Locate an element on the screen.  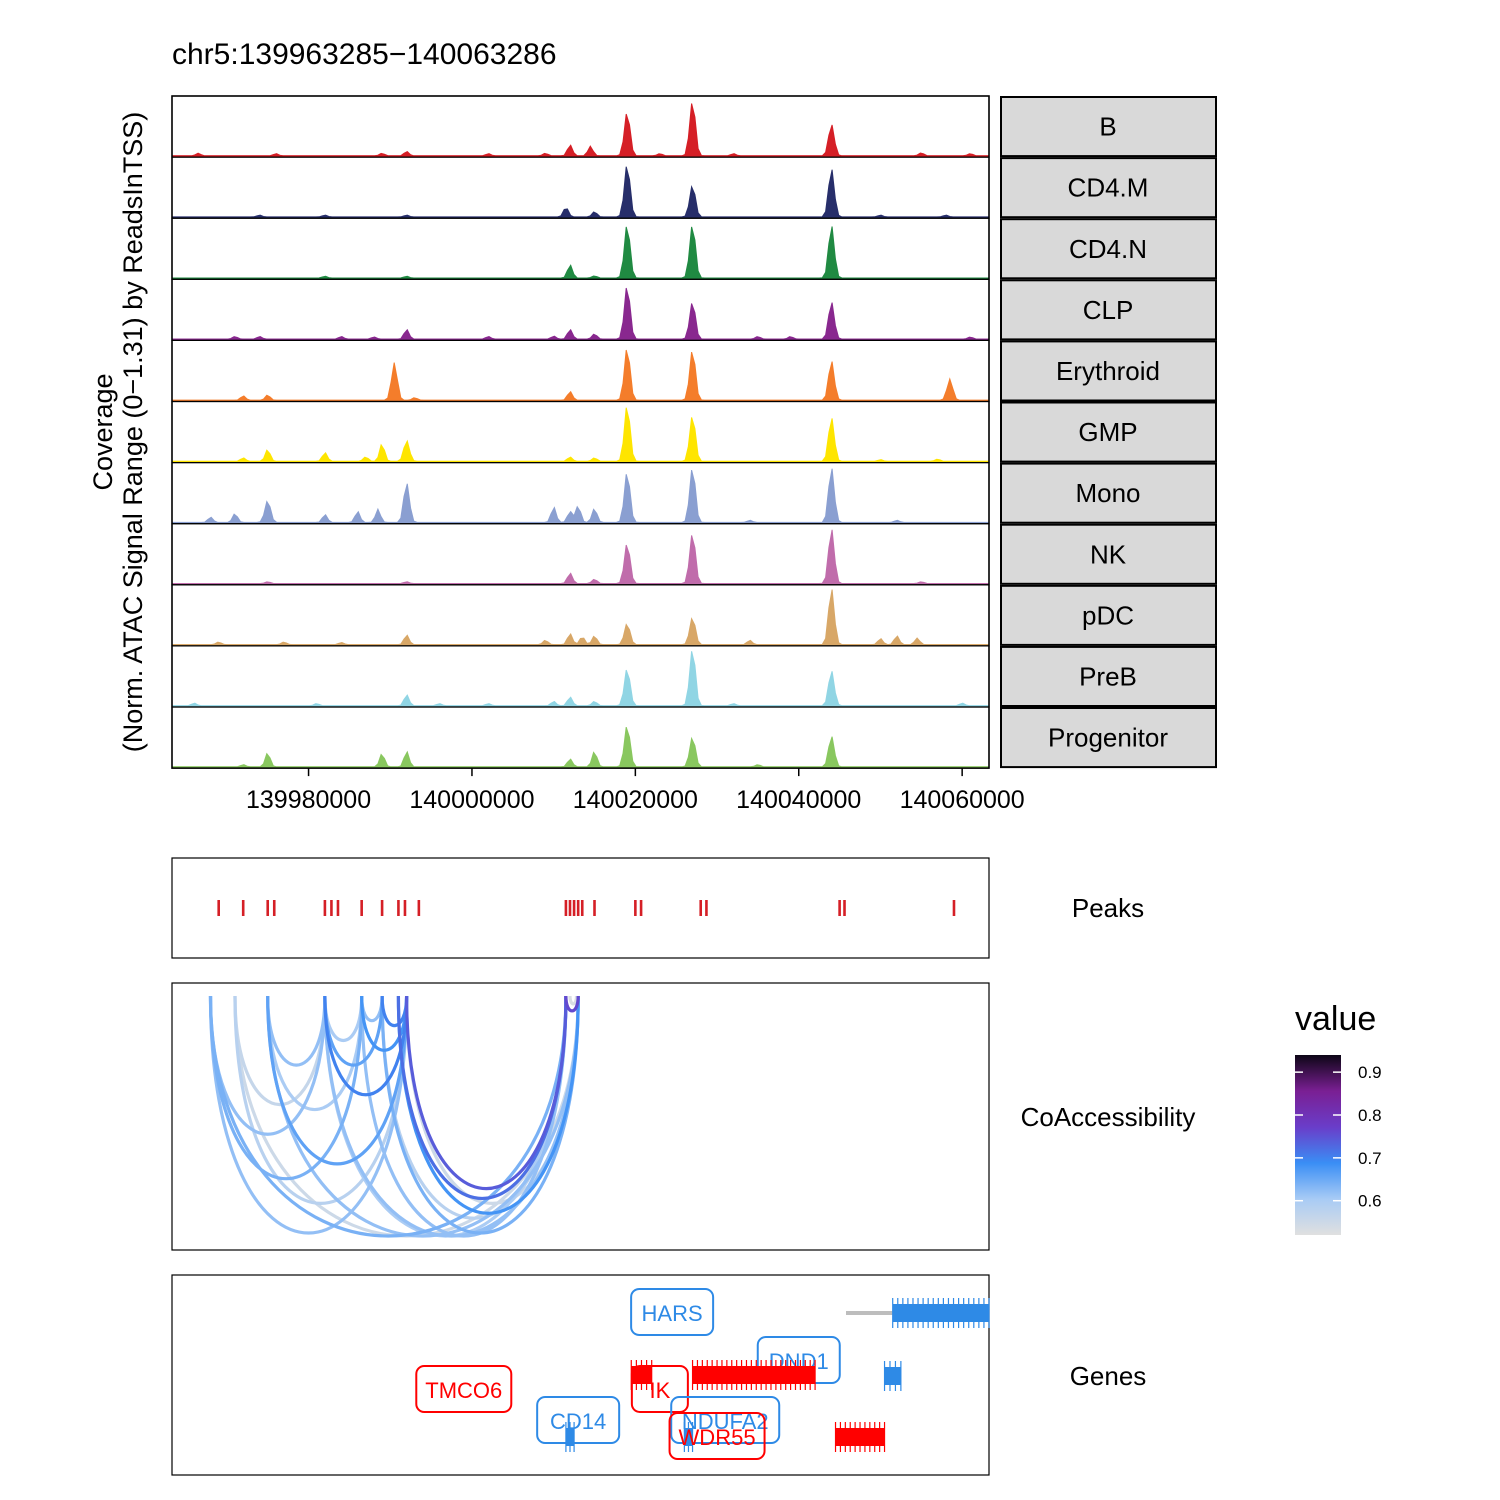
strip-box-Progenitor is located at coordinates (1108, 738).